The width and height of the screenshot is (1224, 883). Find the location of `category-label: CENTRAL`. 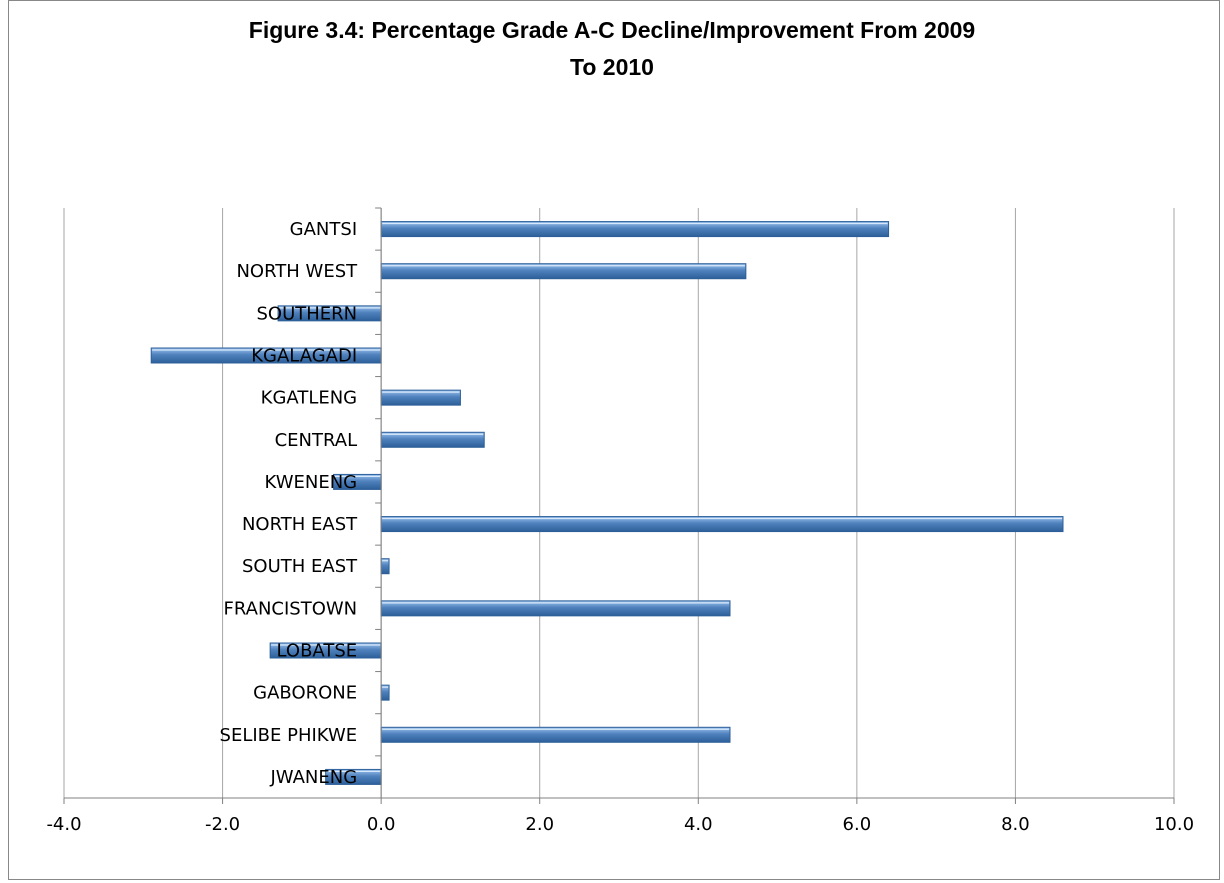

category-label: CENTRAL is located at coordinates (316, 440).